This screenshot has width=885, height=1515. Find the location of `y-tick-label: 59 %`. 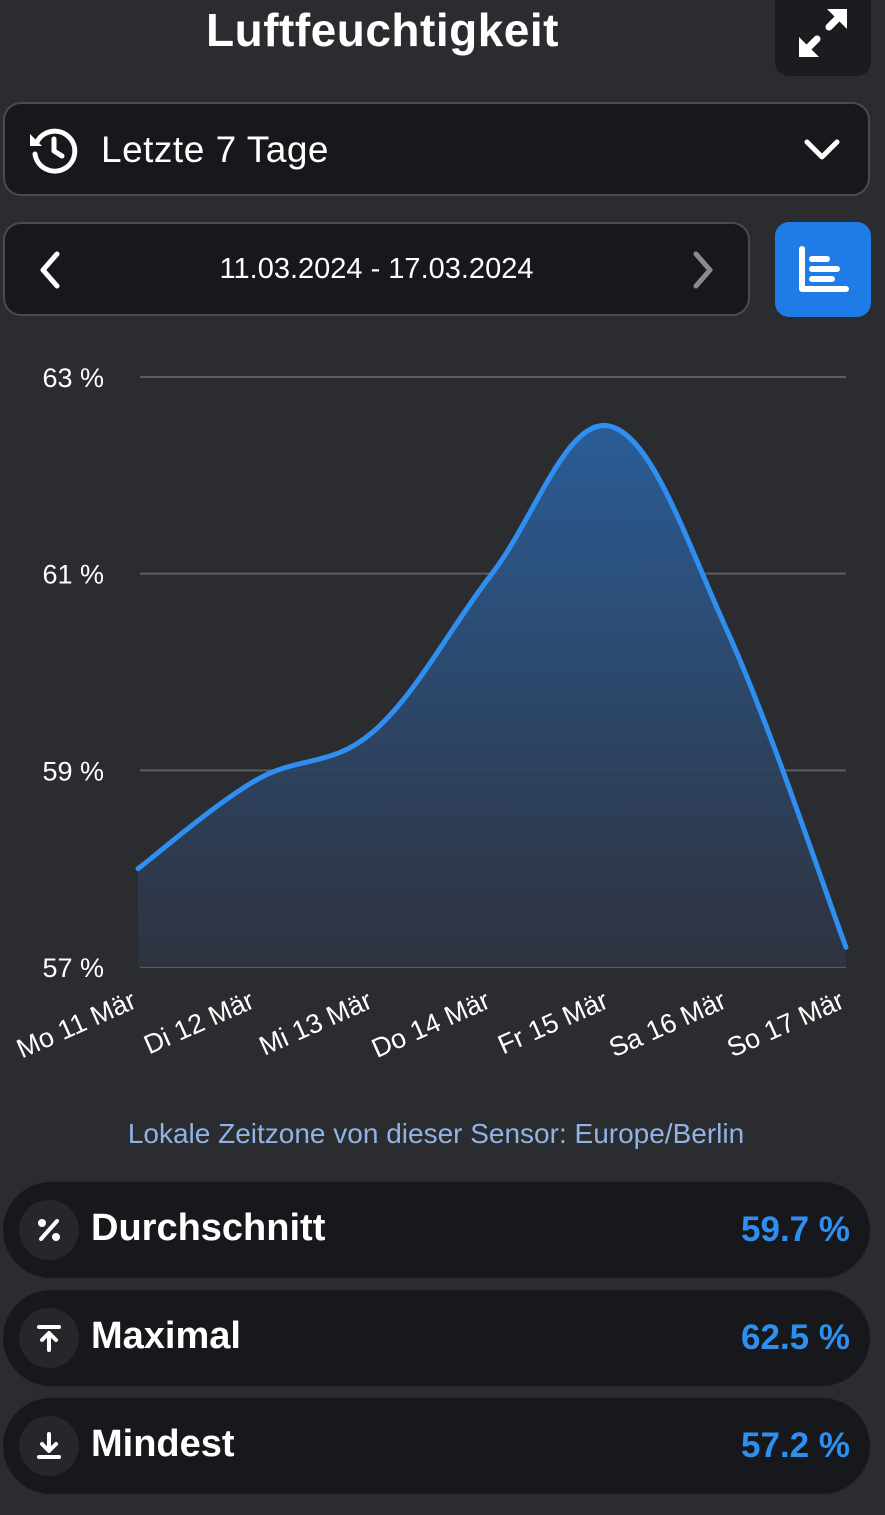

y-tick-label: 59 % is located at coordinates (73, 771).